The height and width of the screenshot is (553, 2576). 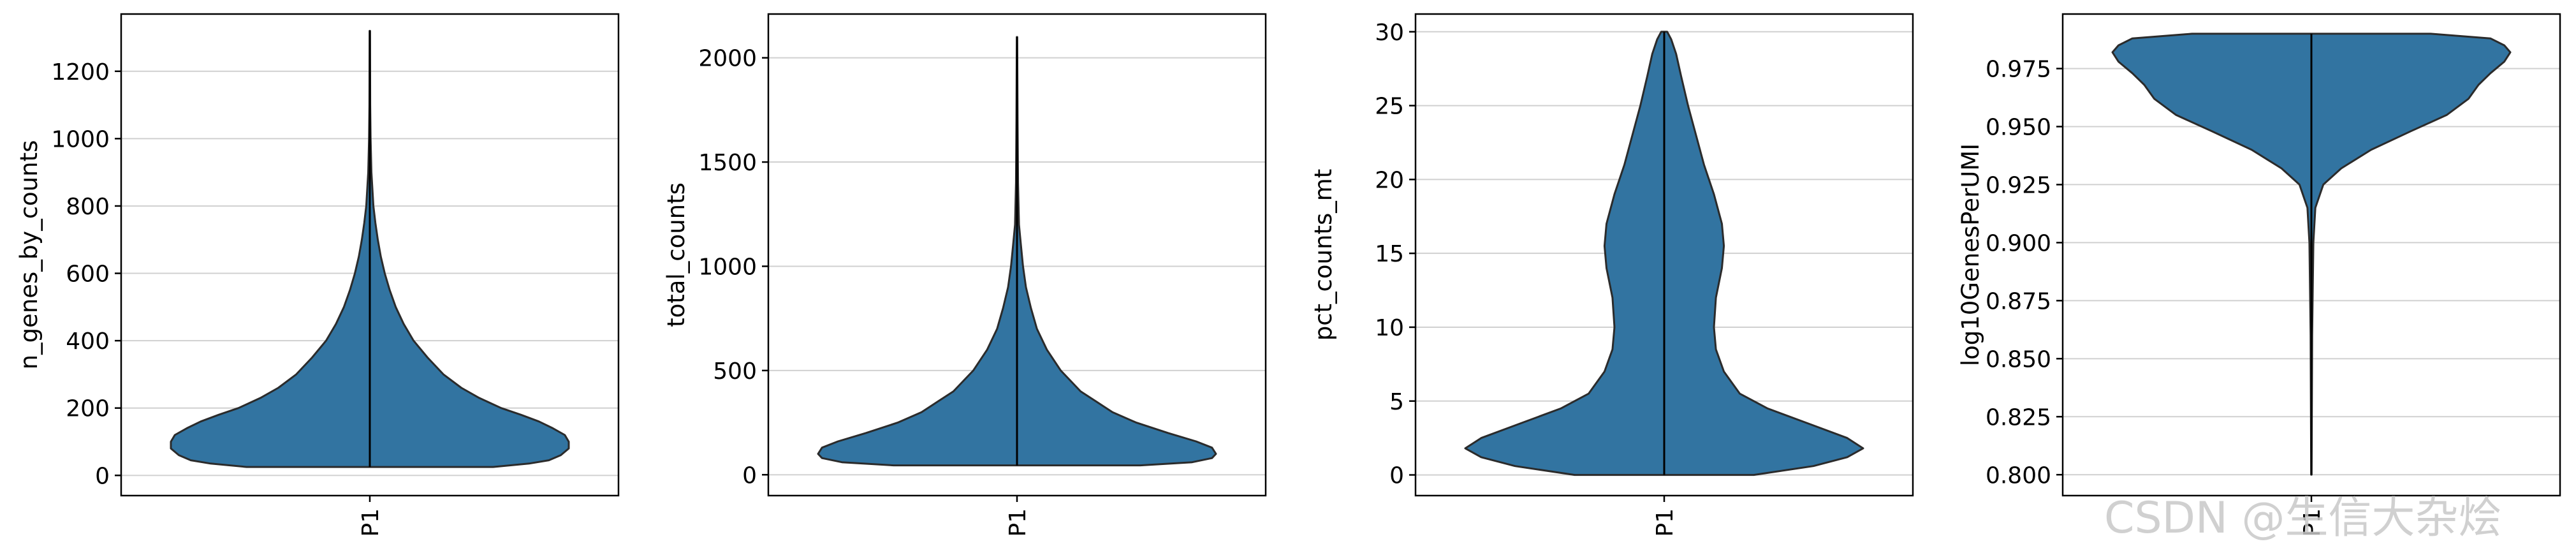 What do you see at coordinates (2018, 243) in the screenshot?
I see `y-tick-label: 0.900` at bounding box center [2018, 243].